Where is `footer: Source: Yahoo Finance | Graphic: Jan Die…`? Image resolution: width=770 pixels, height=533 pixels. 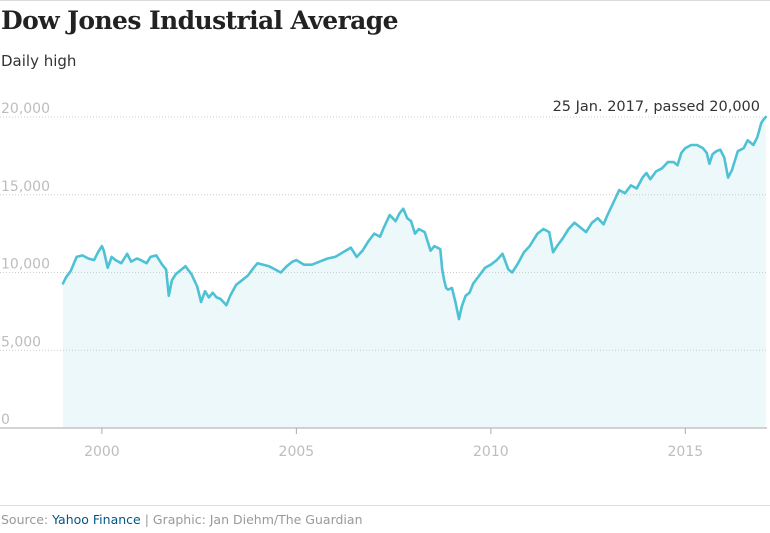
footer: Source: Yahoo Finance | Graphic: Jan Die… is located at coordinates (182, 519).